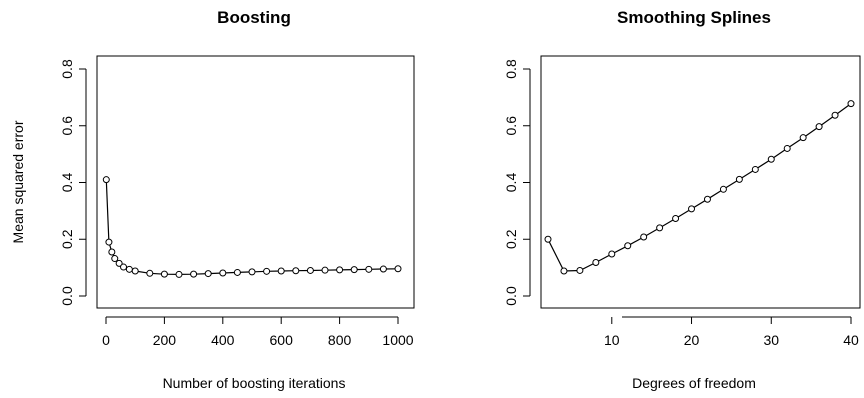 Image resolution: width=864 pixels, height=398 pixels. Describe the element at coordinates (282, 340) in the screenshot. I see `boosting-x-tick-label: 600` at that location.